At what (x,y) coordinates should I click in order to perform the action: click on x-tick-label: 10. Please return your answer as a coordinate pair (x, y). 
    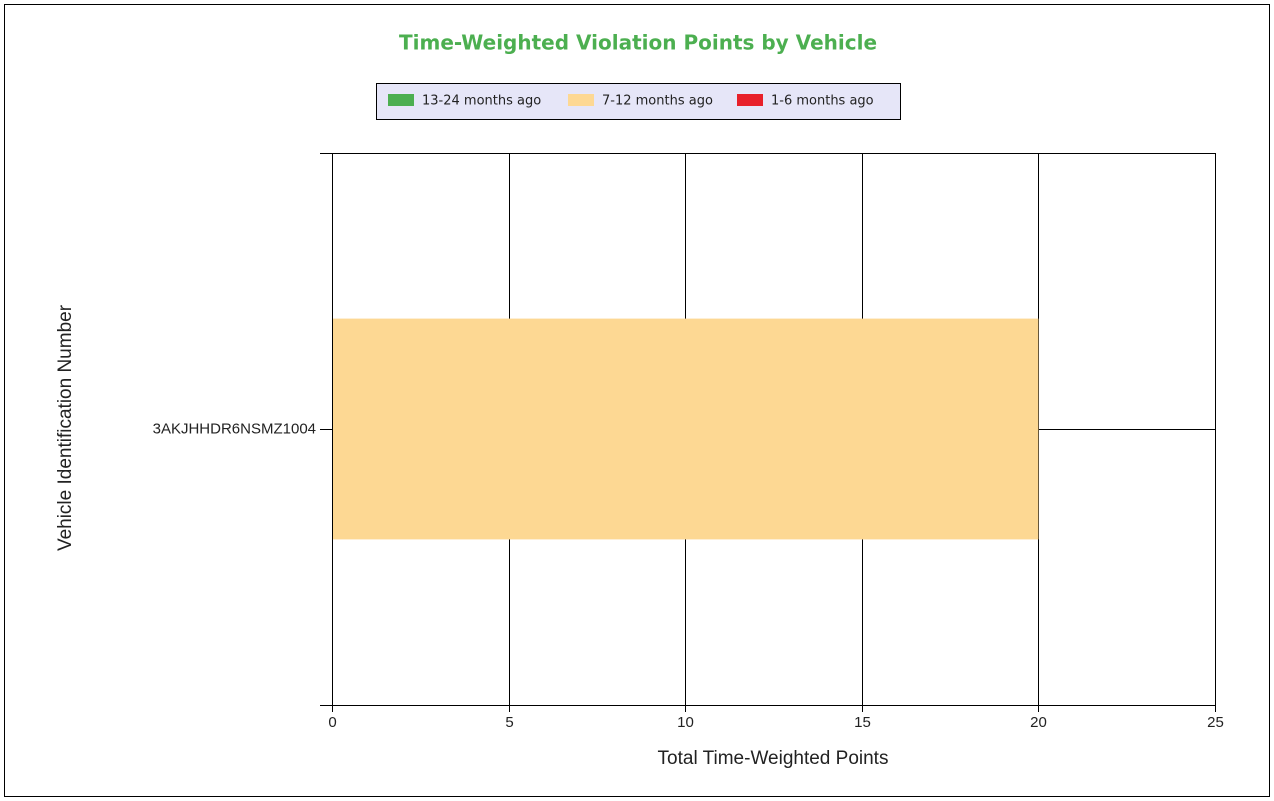
    Looking at the image, I should click on (685, 722).